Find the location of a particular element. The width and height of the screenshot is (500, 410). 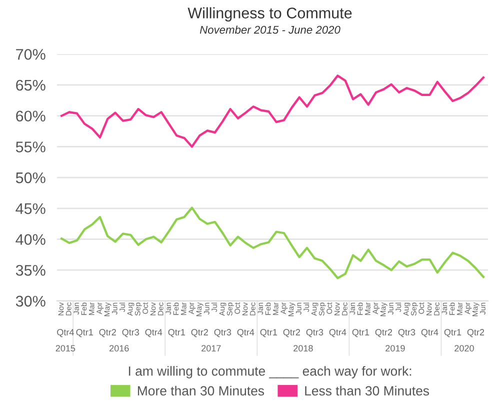

y-tick-label: 50% is located at coordinates (31, 178).